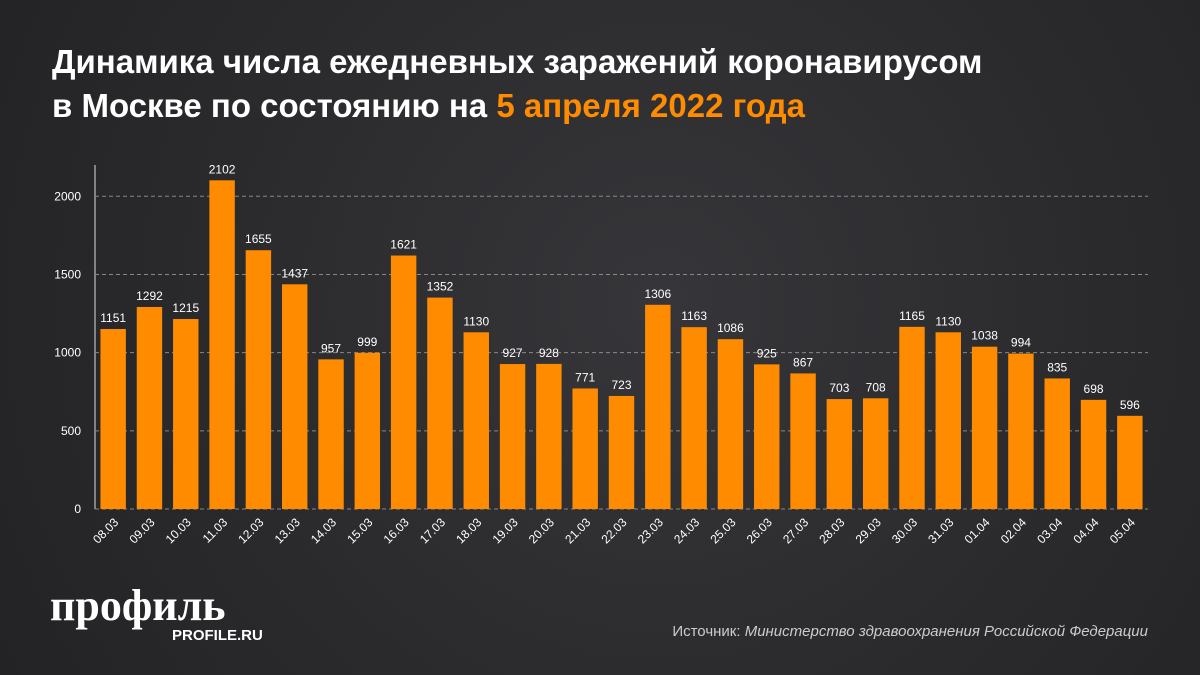 Image resolution: width=1200 pixels, height=675 pixels. I want to click on x-tick-label: 12.03, so click(250, 530).